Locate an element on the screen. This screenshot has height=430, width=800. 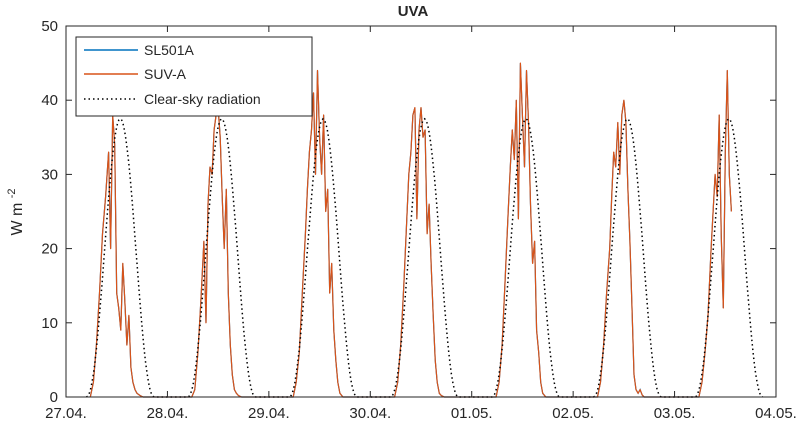
legend-label-sl501a: SL501A is located at coordinates (169, 50).